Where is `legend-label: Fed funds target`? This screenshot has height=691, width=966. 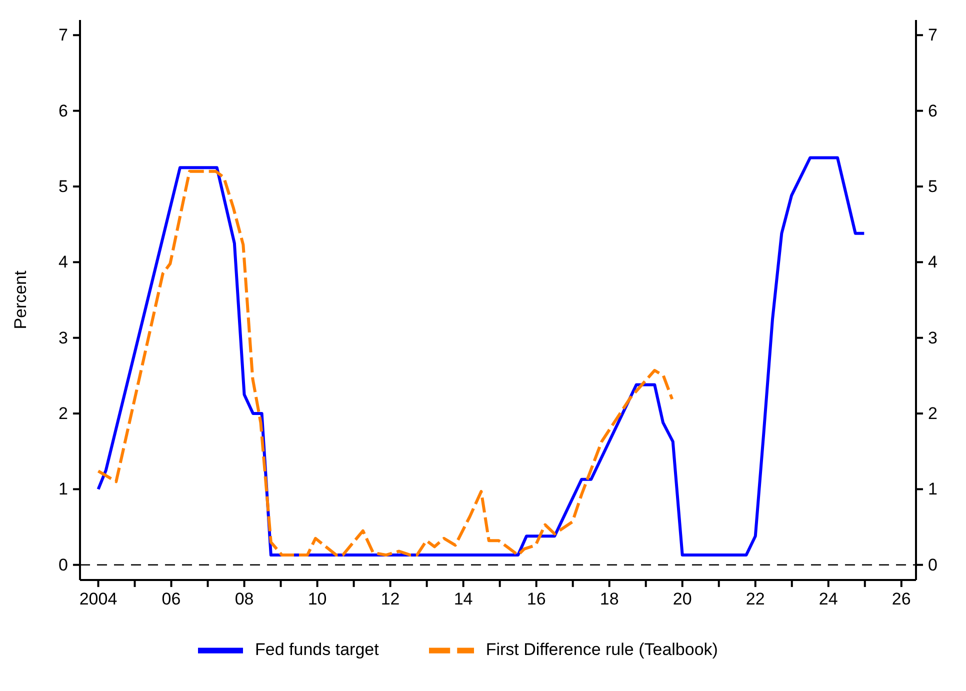 legend-label: Fed funds target is located at coordinates (317, 649).